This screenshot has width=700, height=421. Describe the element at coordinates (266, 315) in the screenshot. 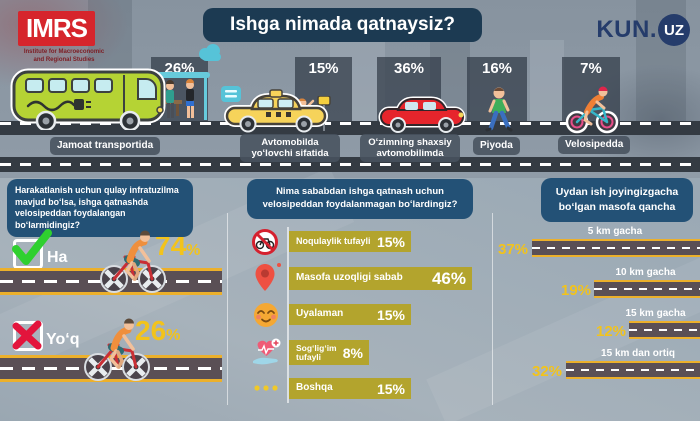

I see `blush-emoji-icon` at that location.